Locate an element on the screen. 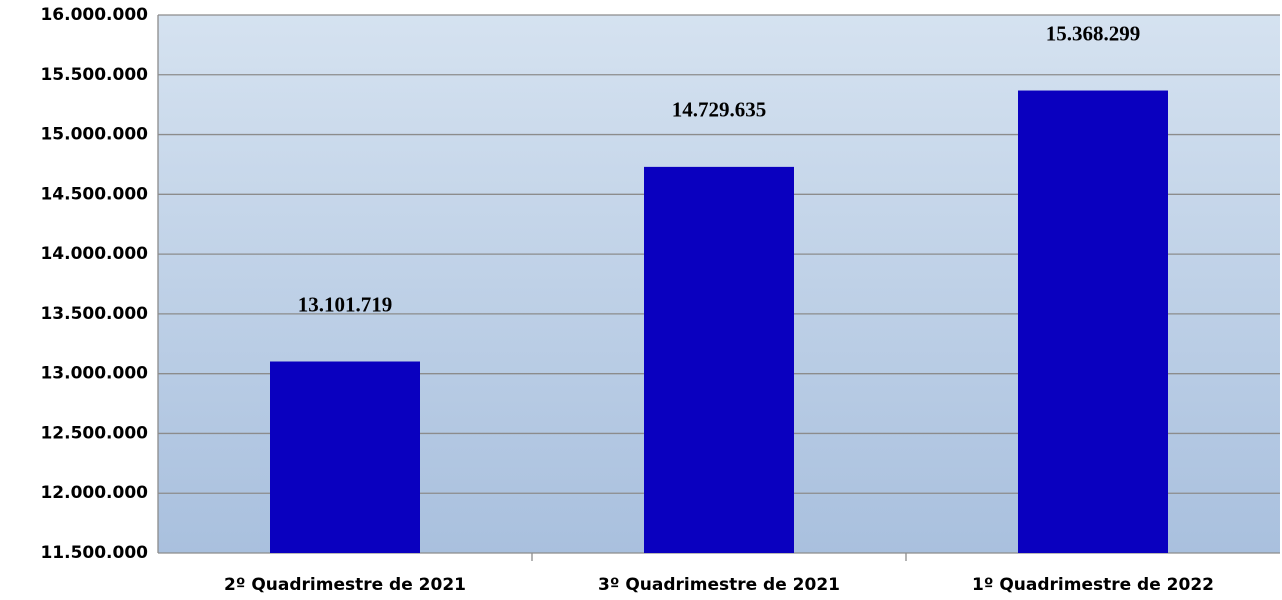  value-label: 13.101.719 is located at coordinates (345, 304).